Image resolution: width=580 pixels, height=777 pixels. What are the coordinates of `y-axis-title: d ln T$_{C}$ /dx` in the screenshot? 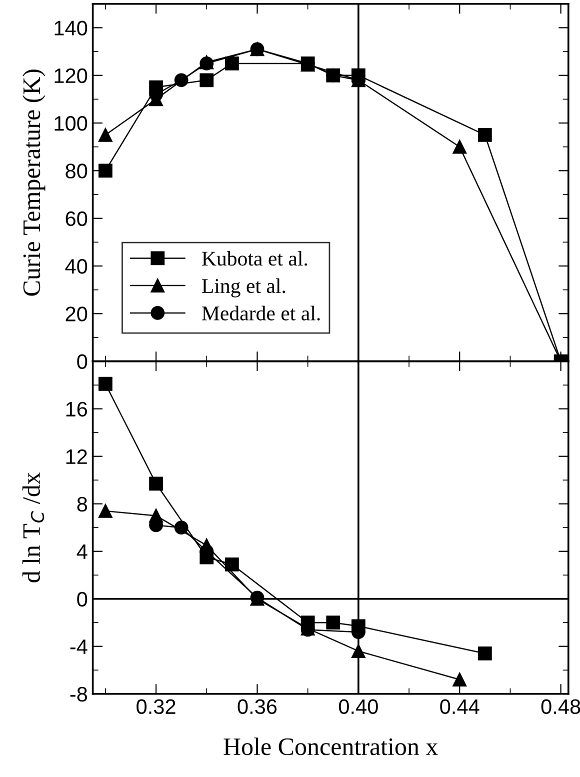 It's located at (33, 527).